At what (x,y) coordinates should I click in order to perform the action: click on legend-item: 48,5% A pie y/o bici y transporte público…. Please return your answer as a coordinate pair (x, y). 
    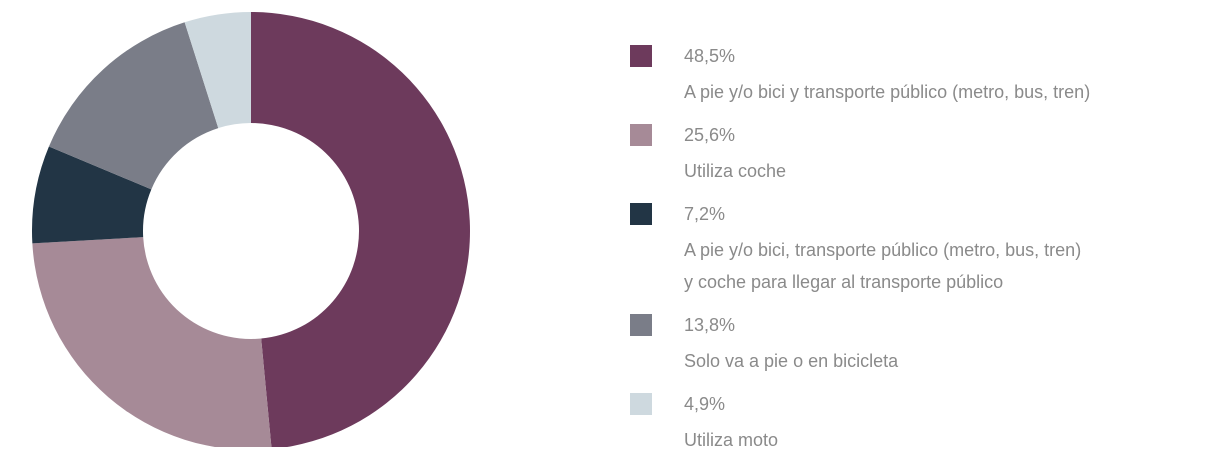
    Looking at the image, I should click on (862, 74).